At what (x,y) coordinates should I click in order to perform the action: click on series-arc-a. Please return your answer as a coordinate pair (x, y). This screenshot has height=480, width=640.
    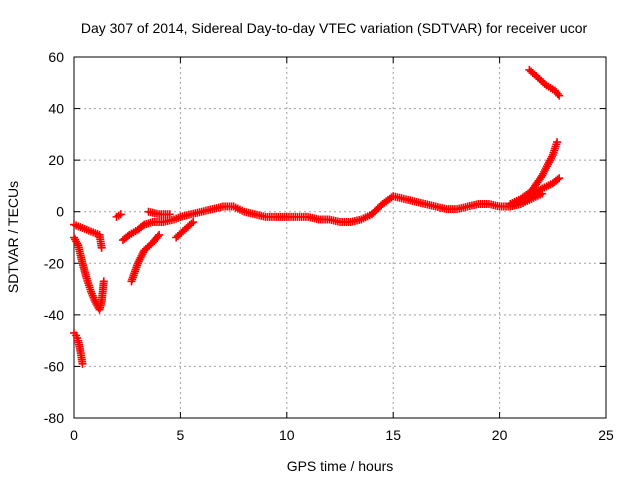
    Looking at the image, I should click on (88, 236).